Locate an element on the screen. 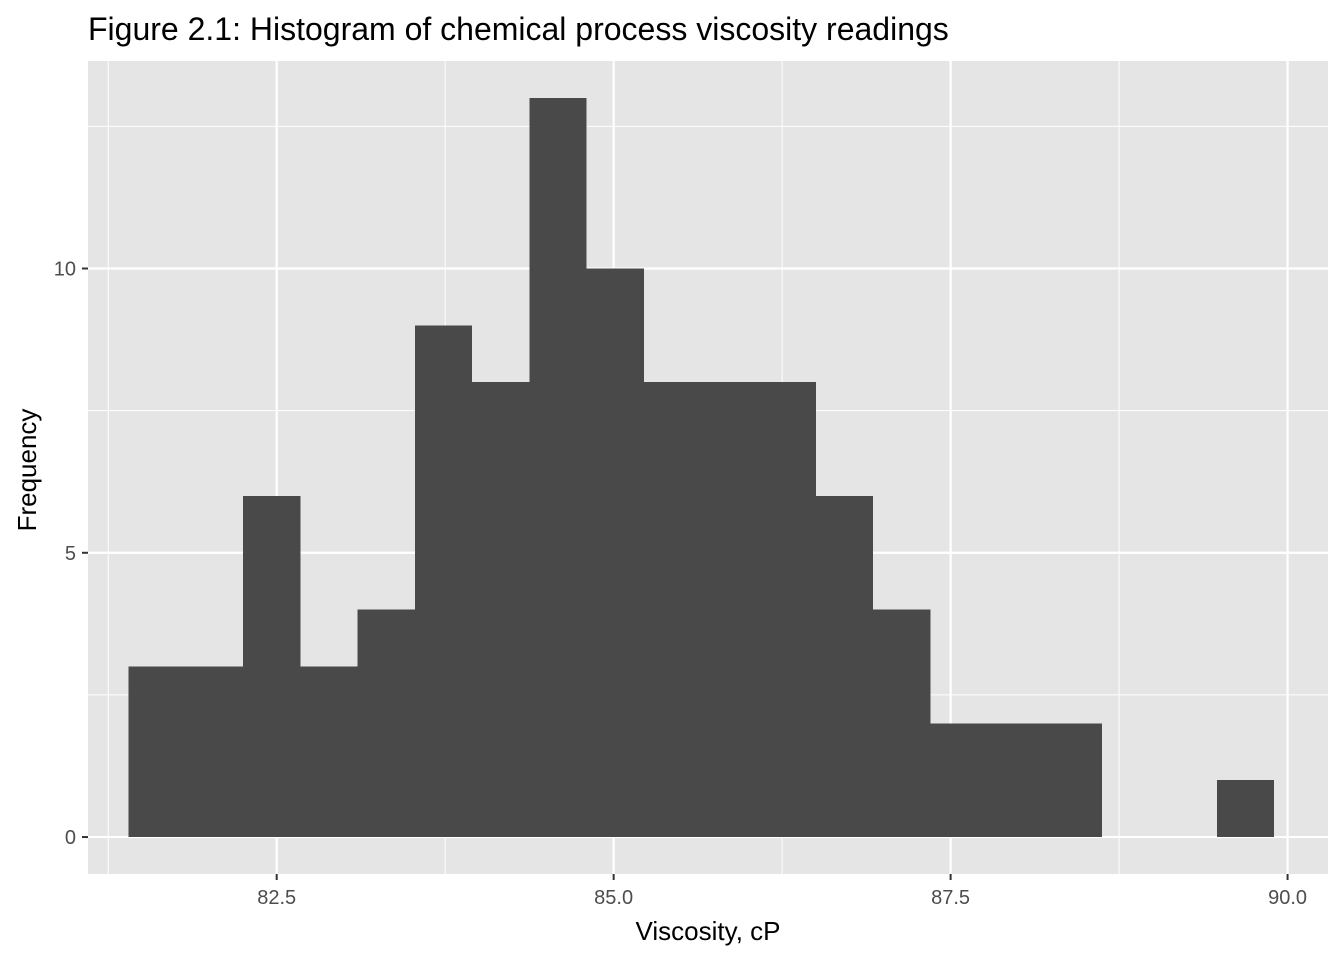  y-tick-label: 5 is located at coordinates (70, 554).